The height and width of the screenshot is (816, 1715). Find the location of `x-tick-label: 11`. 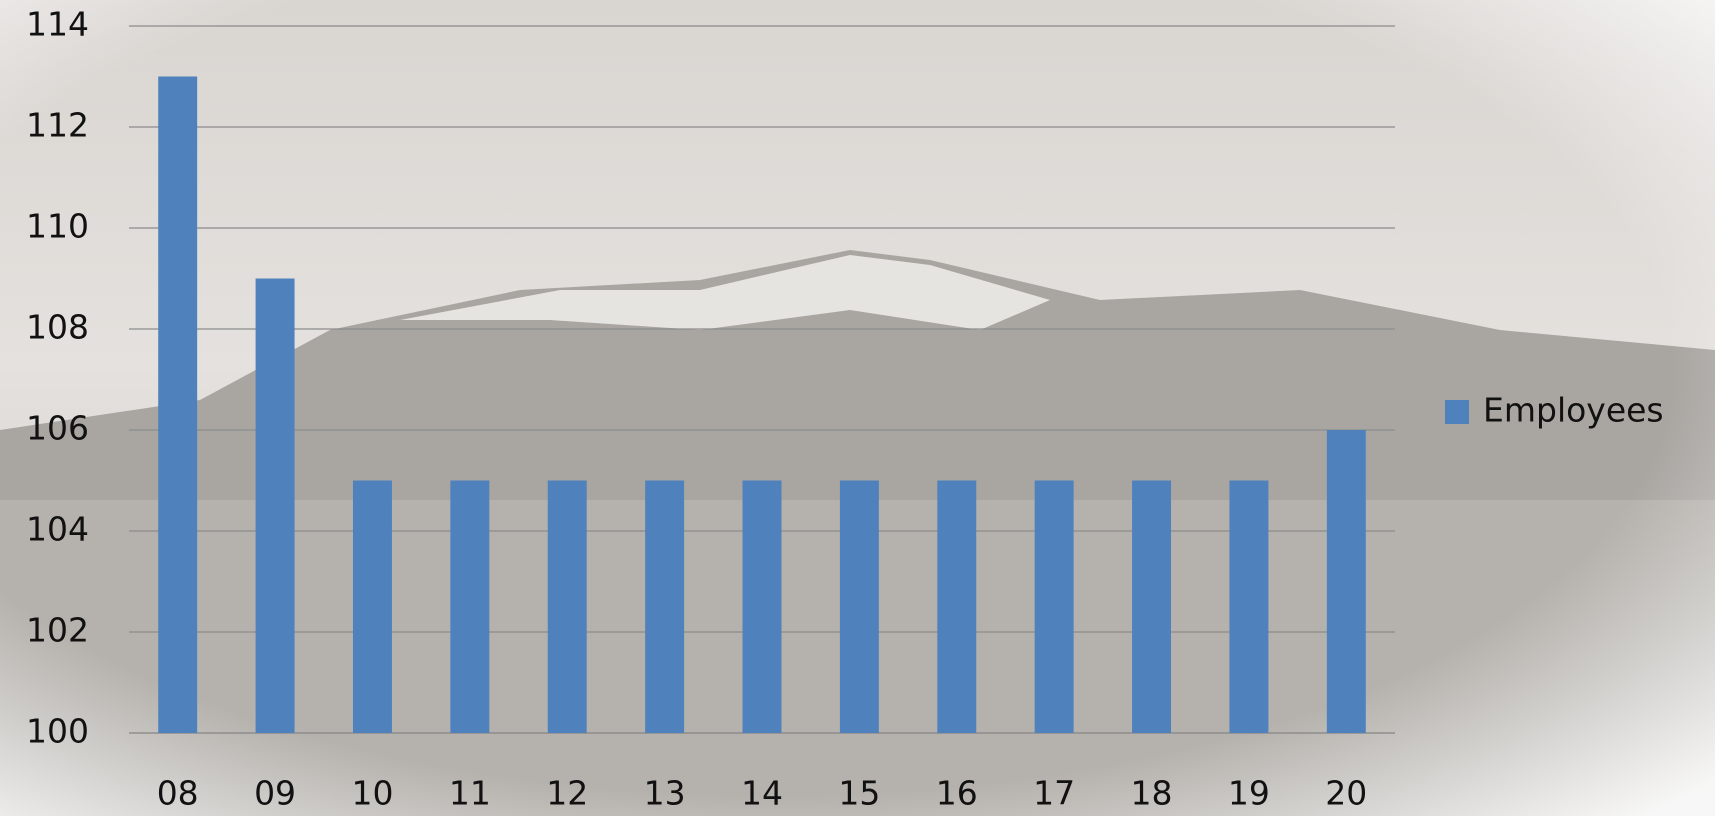

x-tick-label: 11 is located at coordinates (470, 793).